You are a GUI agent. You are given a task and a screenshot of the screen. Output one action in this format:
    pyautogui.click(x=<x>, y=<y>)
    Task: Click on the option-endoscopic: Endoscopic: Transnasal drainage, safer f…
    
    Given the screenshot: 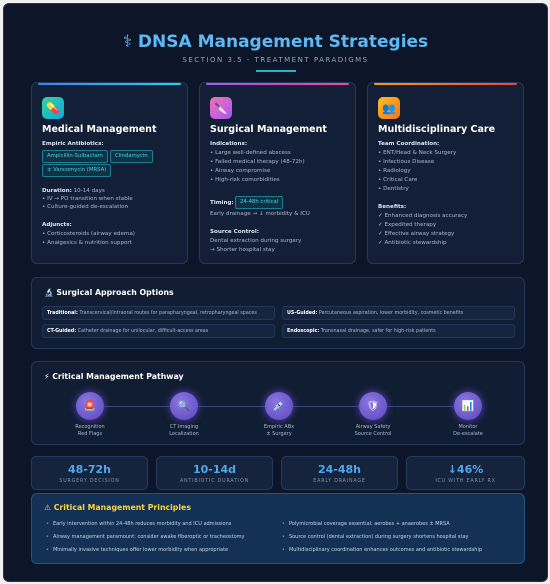 What is the action you would take?
    pyautogui.click(x=398, y=331)
    